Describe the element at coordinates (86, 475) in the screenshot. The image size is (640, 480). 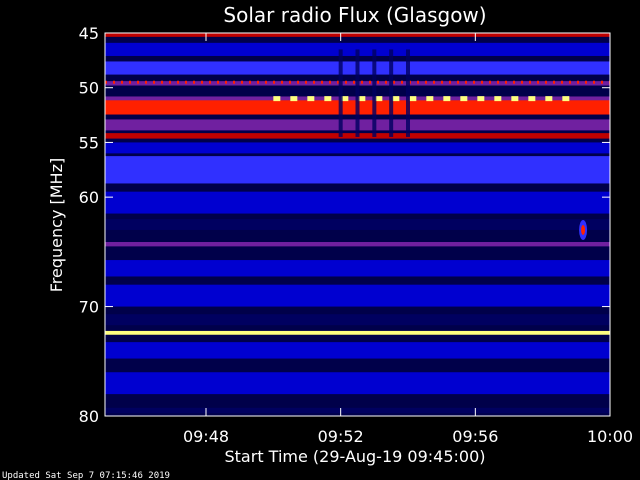
I see `update-timestamp: Updated Sat Sep 7 07:15:46 2019` at that location.